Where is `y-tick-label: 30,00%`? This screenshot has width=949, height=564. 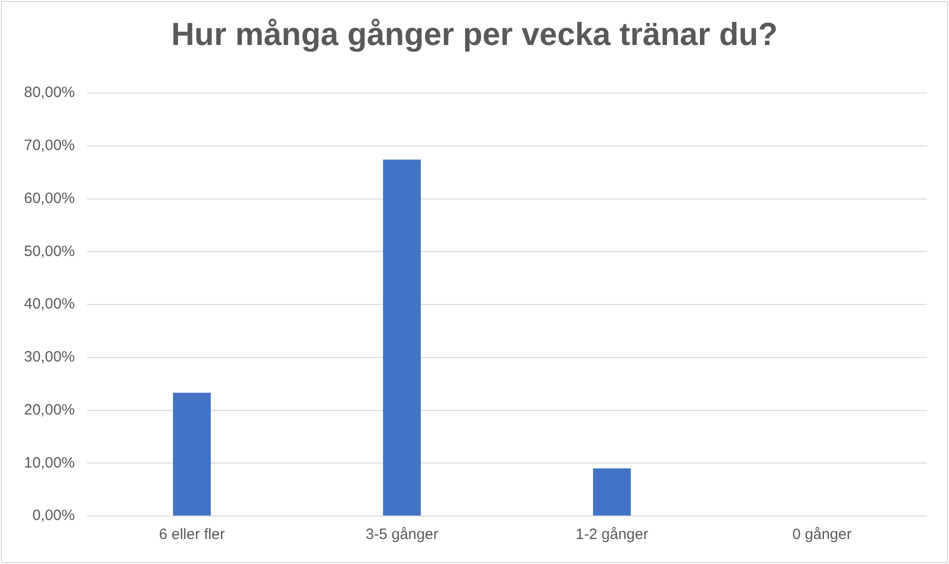
y-tick-label: 30,00% is located at coordinates (49, 357).